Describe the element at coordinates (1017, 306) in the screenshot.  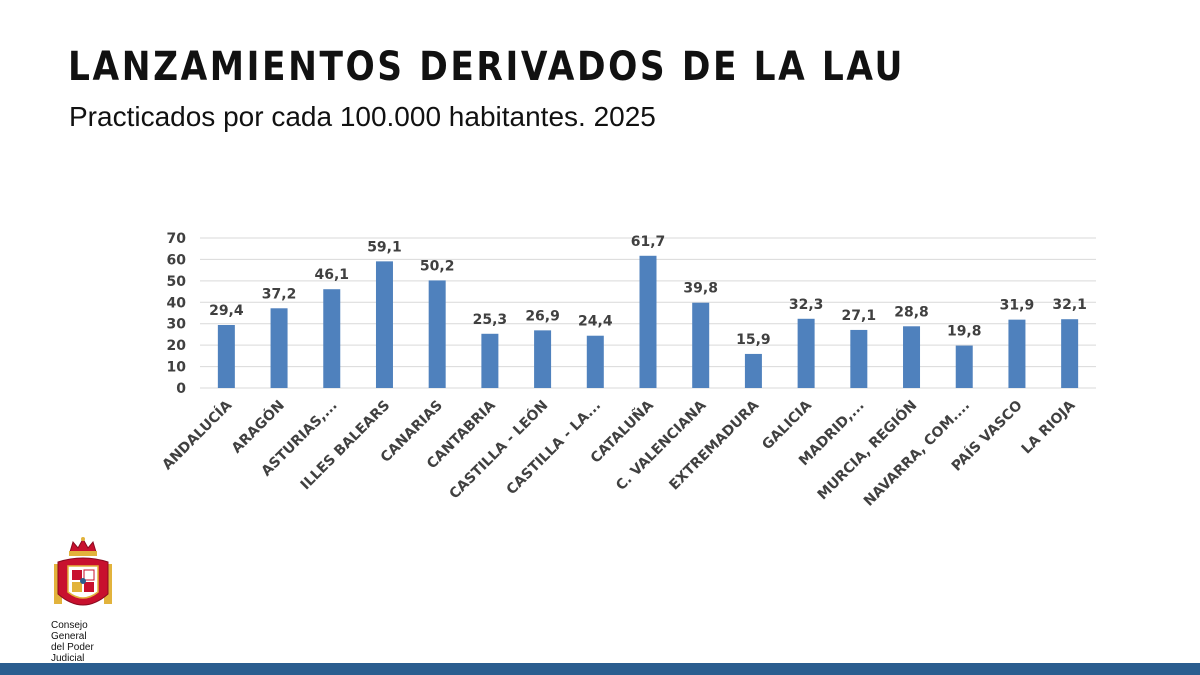
I see `data-label: 31,9` at that location.